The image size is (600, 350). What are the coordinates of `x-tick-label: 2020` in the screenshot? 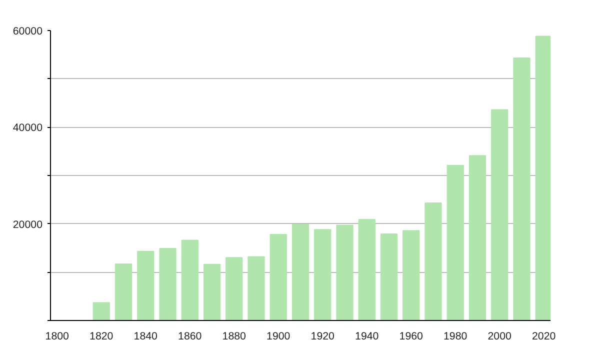 It's located at (544, 336).